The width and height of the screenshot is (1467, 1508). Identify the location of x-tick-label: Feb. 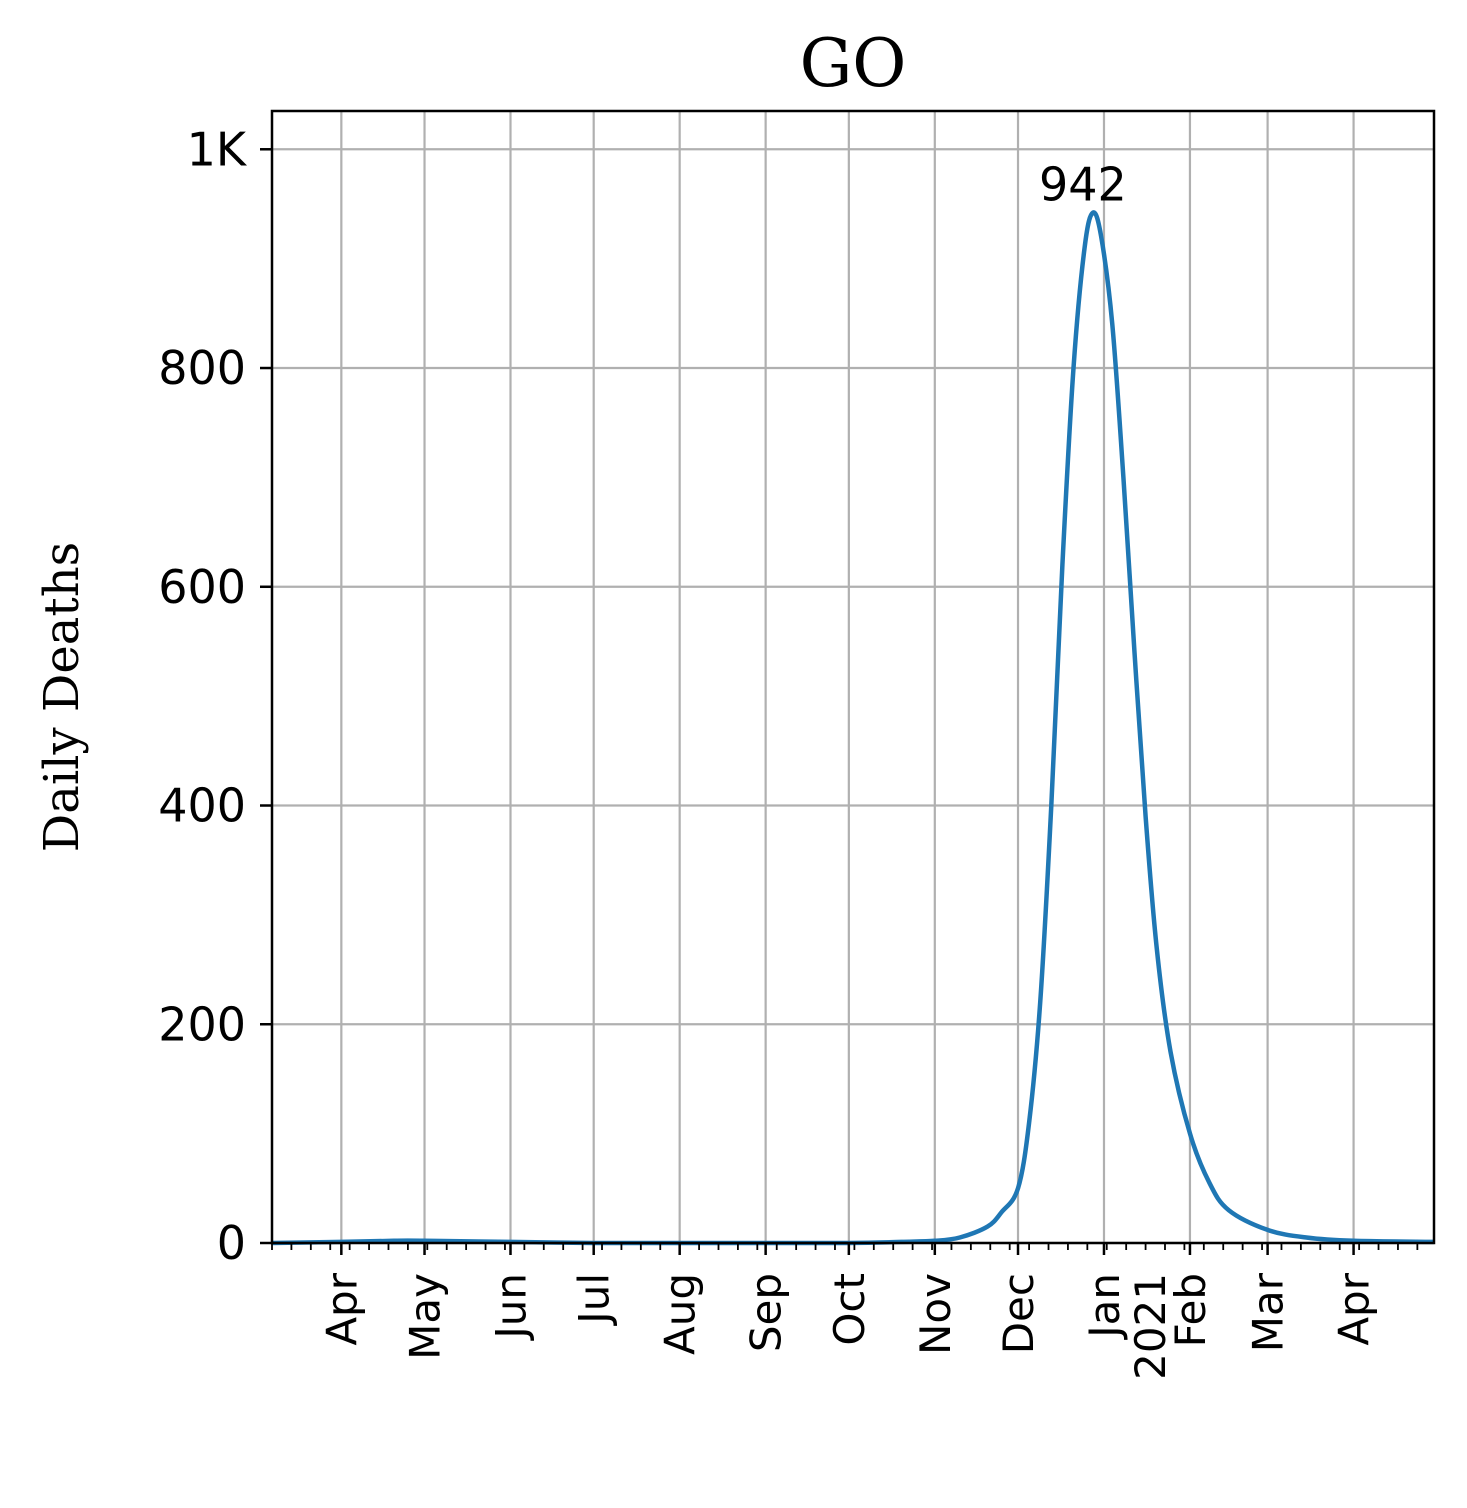
(1190, 1310).